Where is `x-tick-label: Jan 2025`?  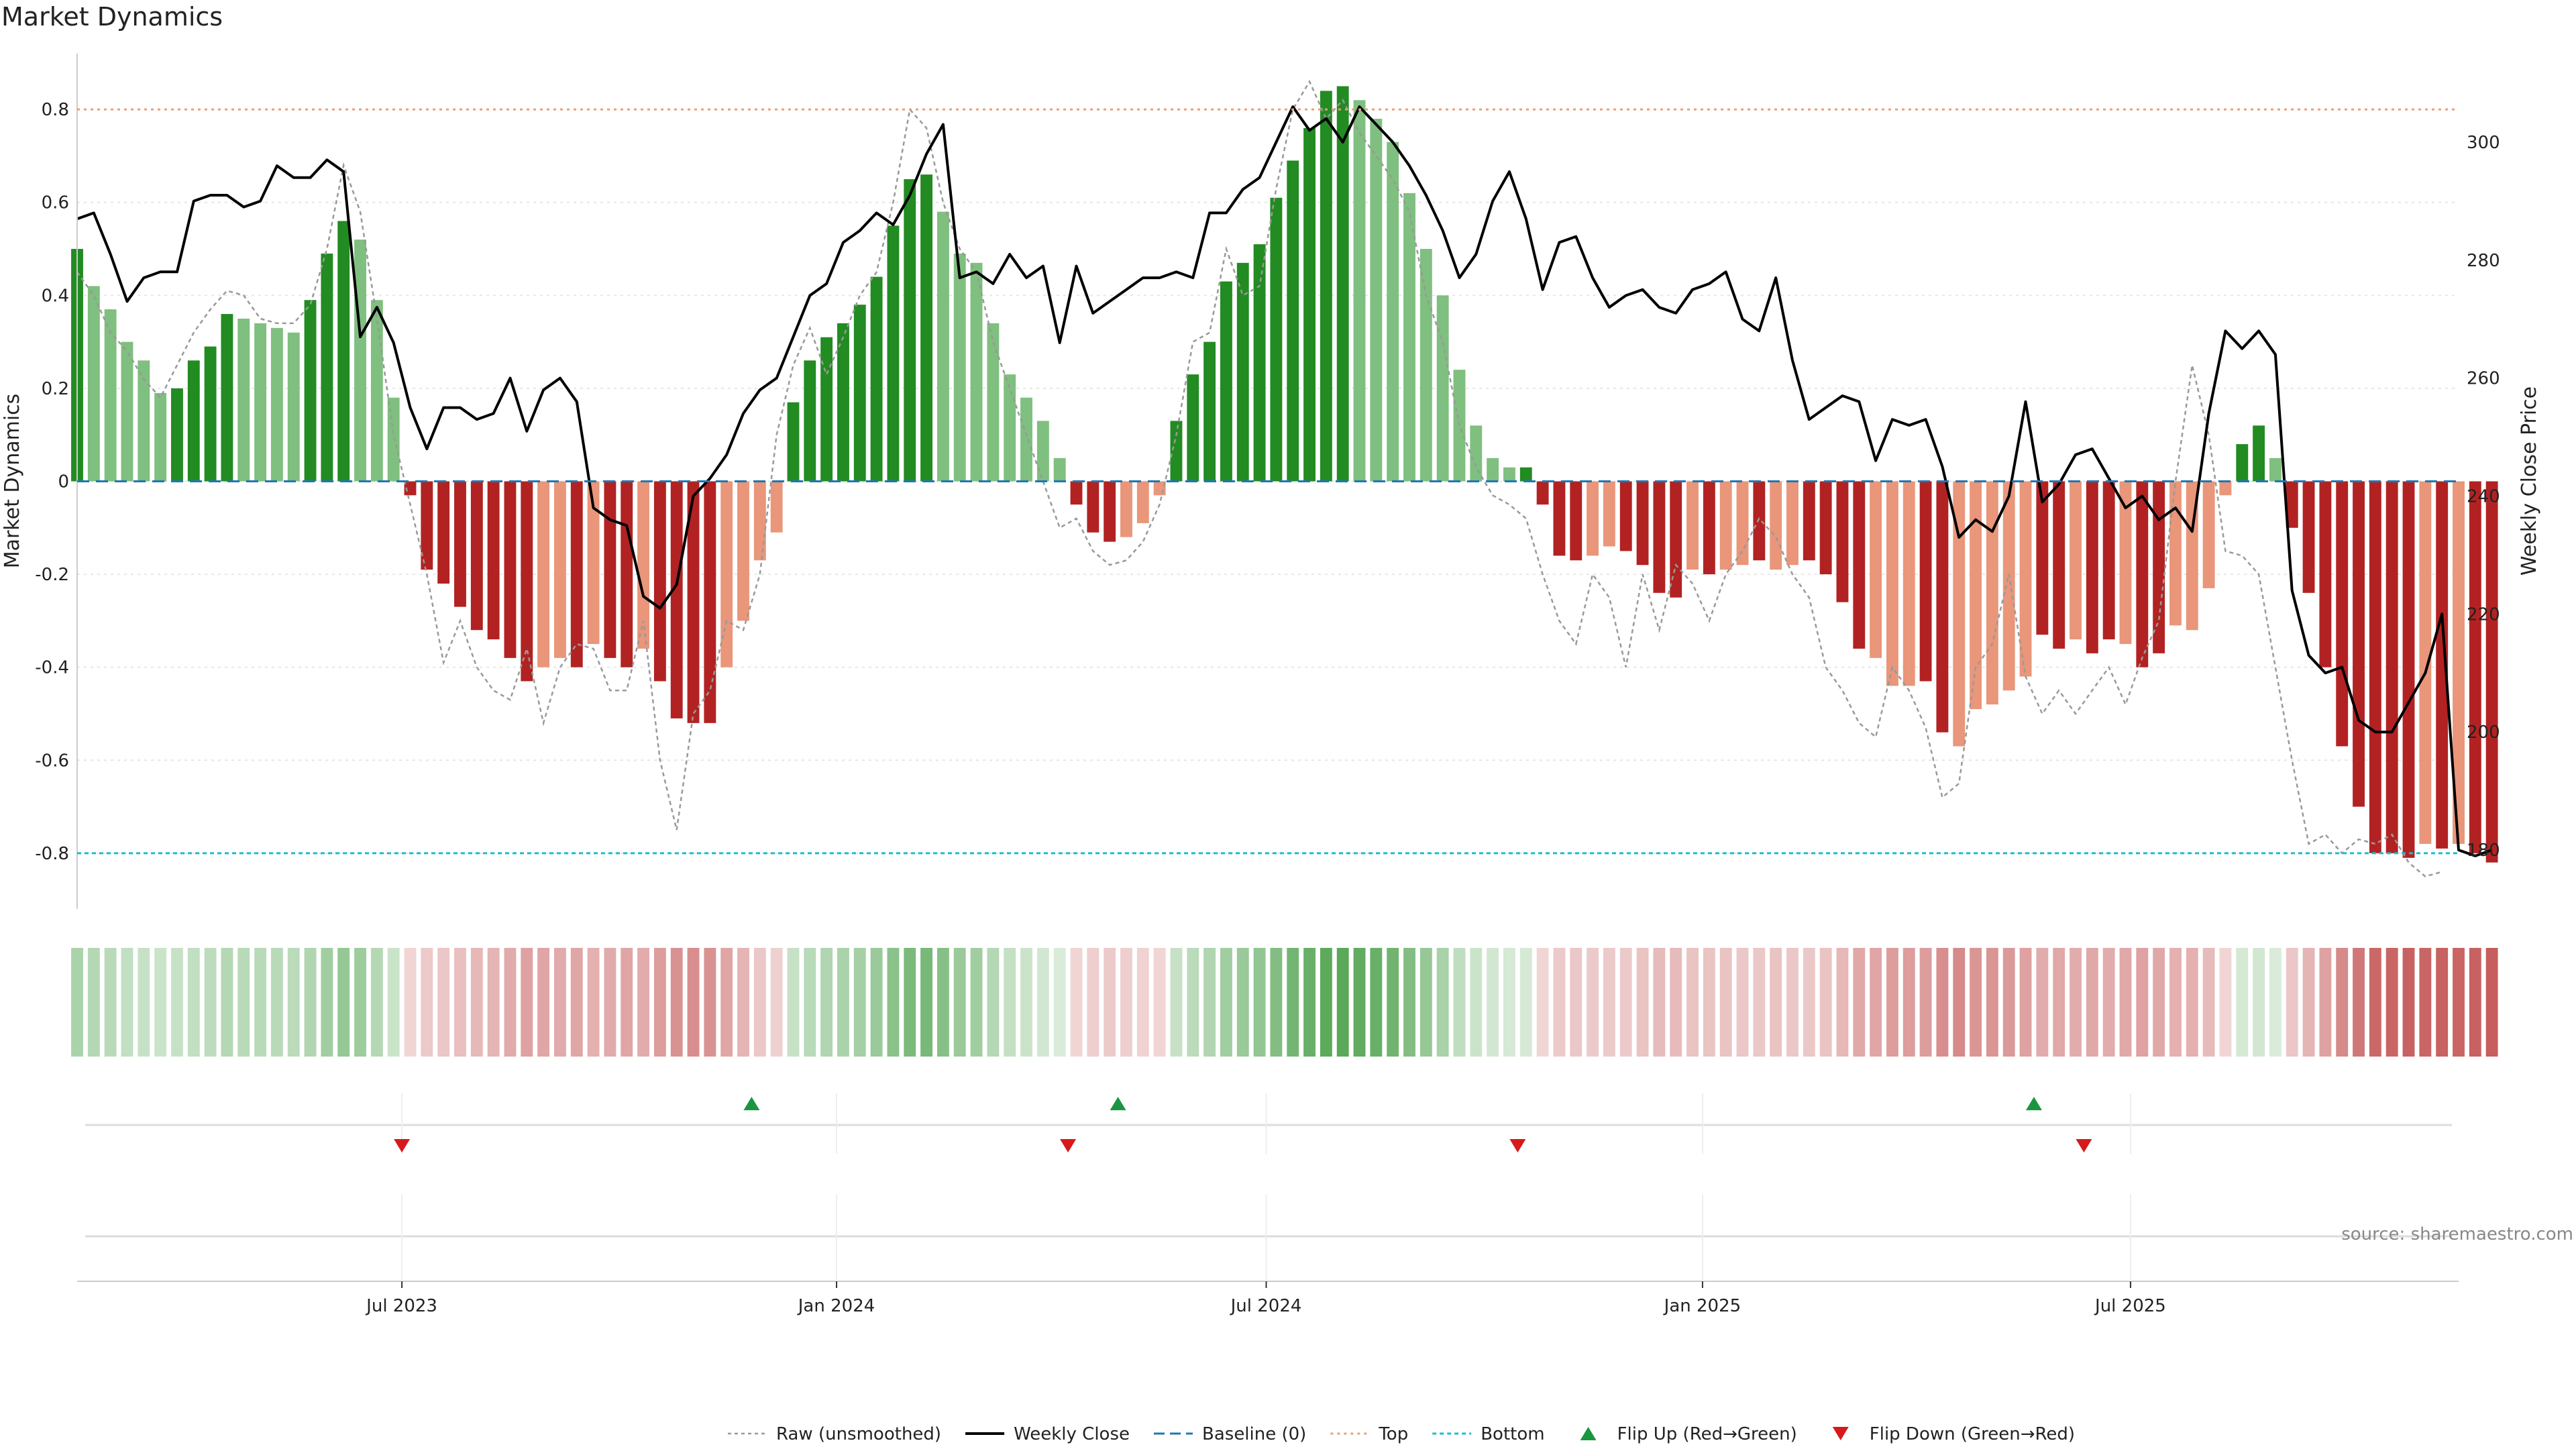
x-tick-label: Jan 2025 is located at coordinates (1702, 1306).